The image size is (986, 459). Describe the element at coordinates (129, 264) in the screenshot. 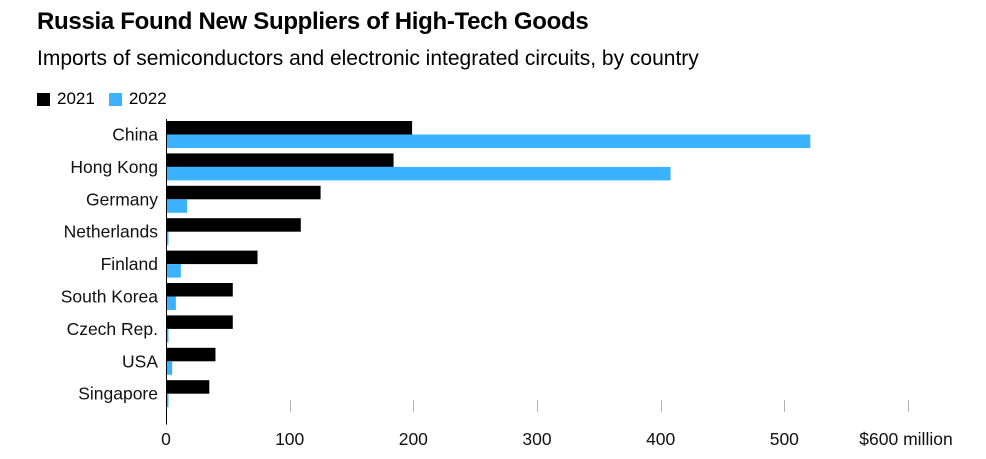

I see `category-label-finland: Finland` at that location.